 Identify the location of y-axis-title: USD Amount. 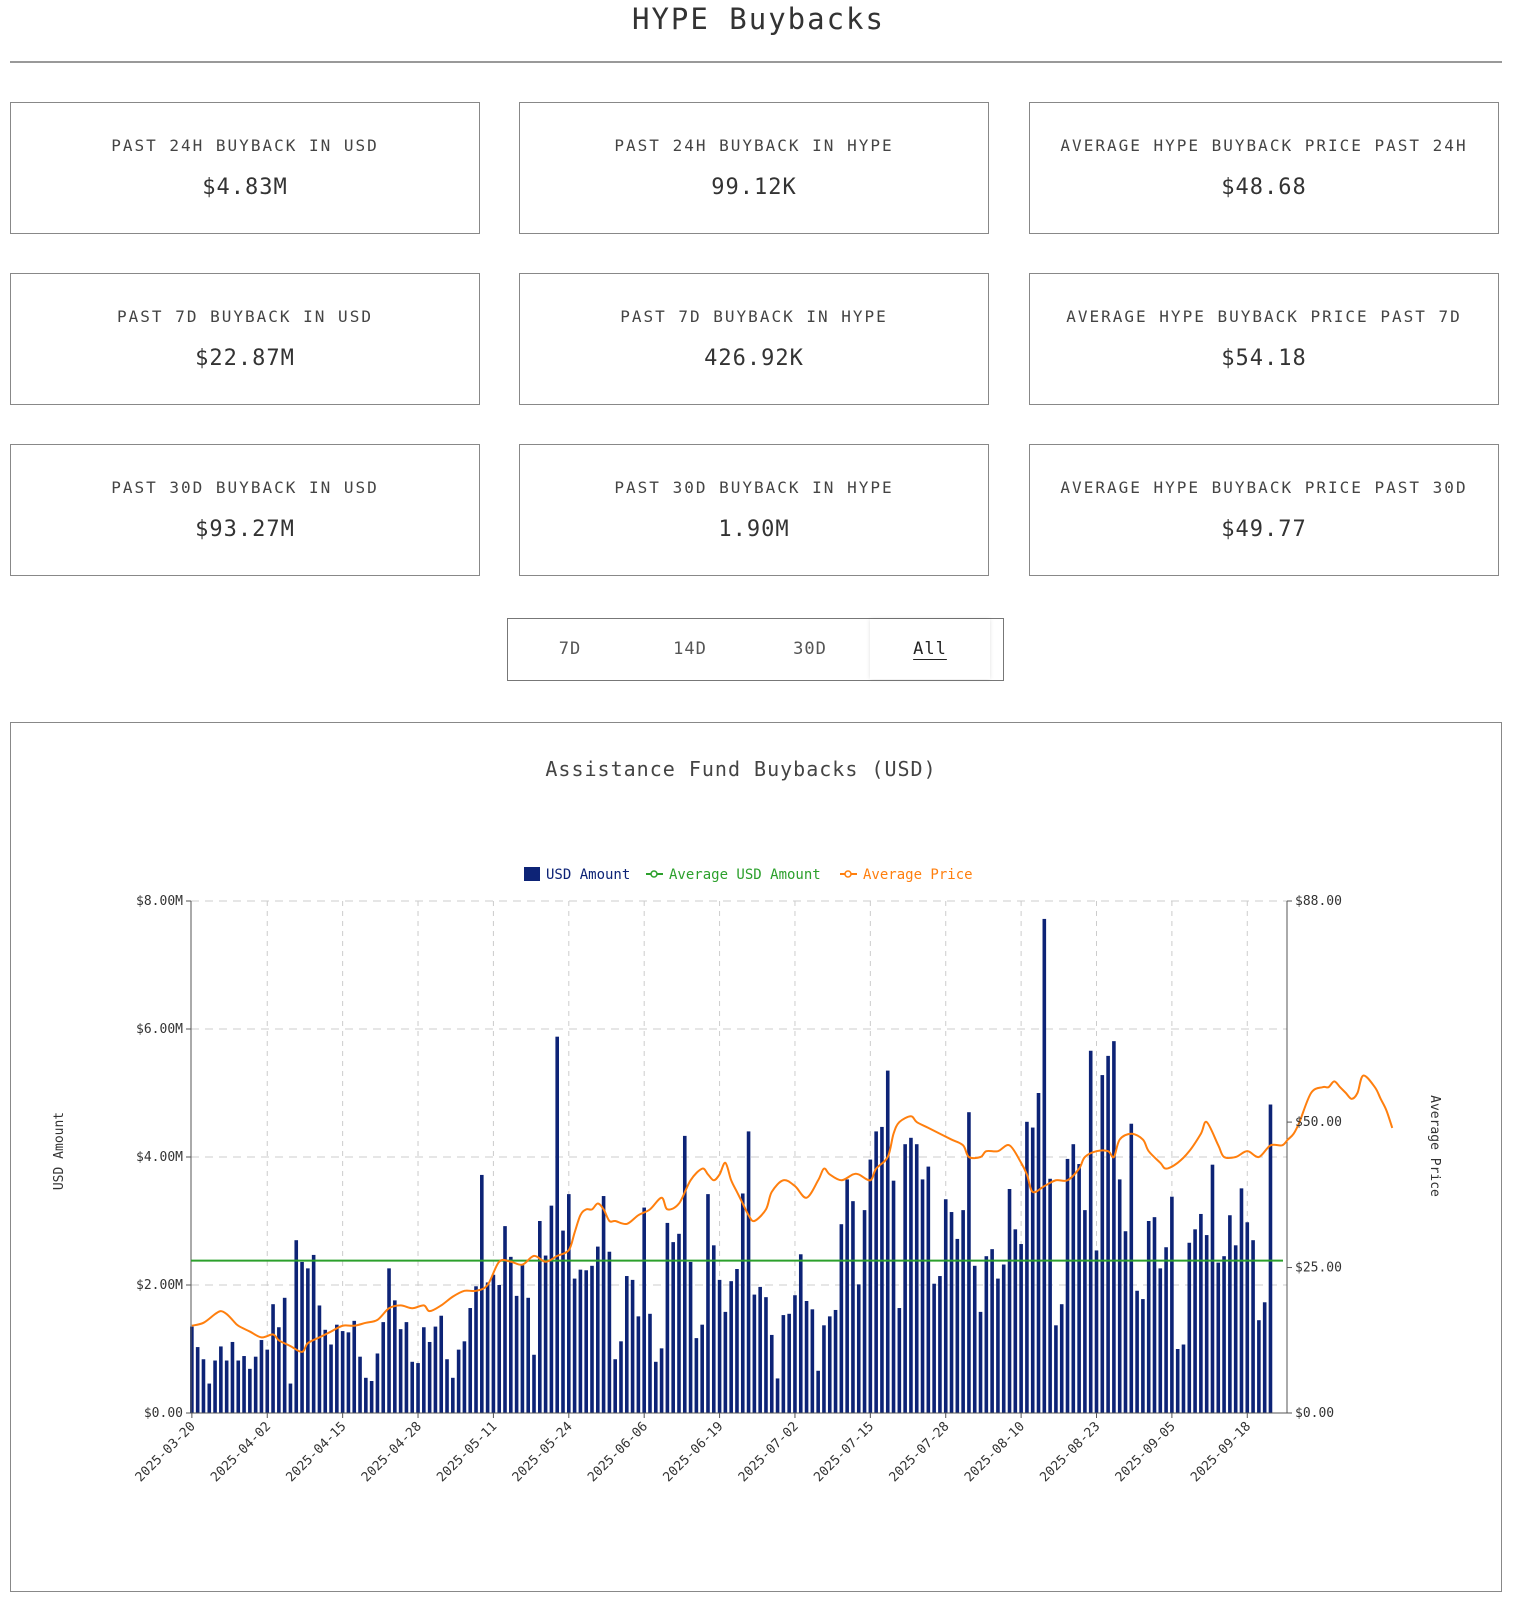
(59, 1151).